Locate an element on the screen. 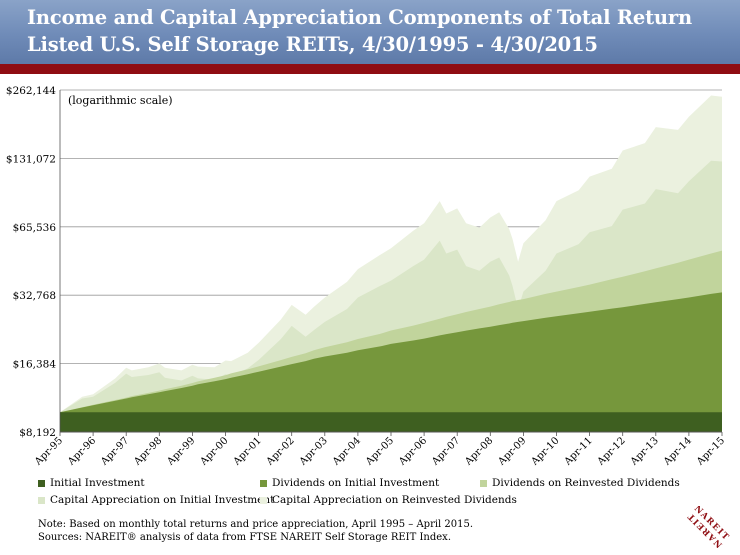  legend-item-initial-investment: Initial Investment is located at coordinates (91, 483).